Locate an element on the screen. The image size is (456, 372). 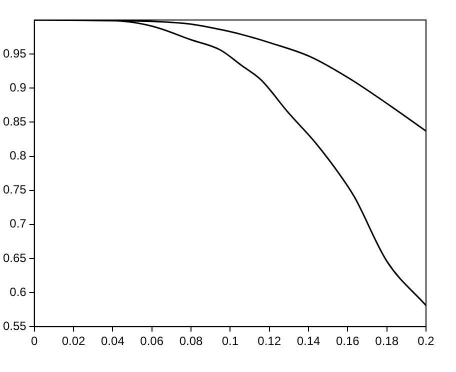
x-tick-label: 0.02 is located at coordinates (74, 341).